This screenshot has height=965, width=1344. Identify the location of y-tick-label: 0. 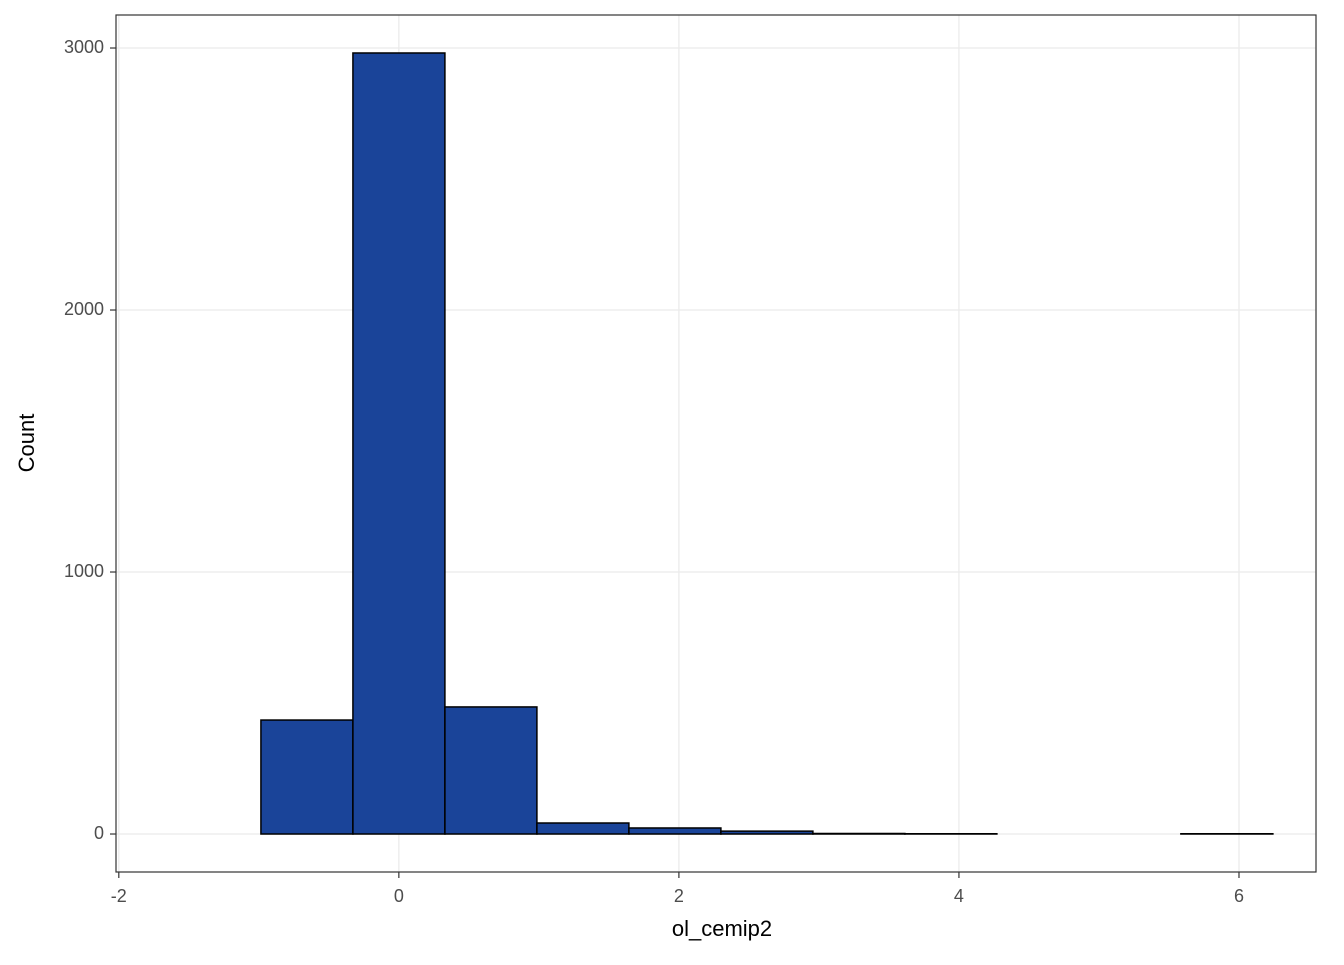
(99, 833).